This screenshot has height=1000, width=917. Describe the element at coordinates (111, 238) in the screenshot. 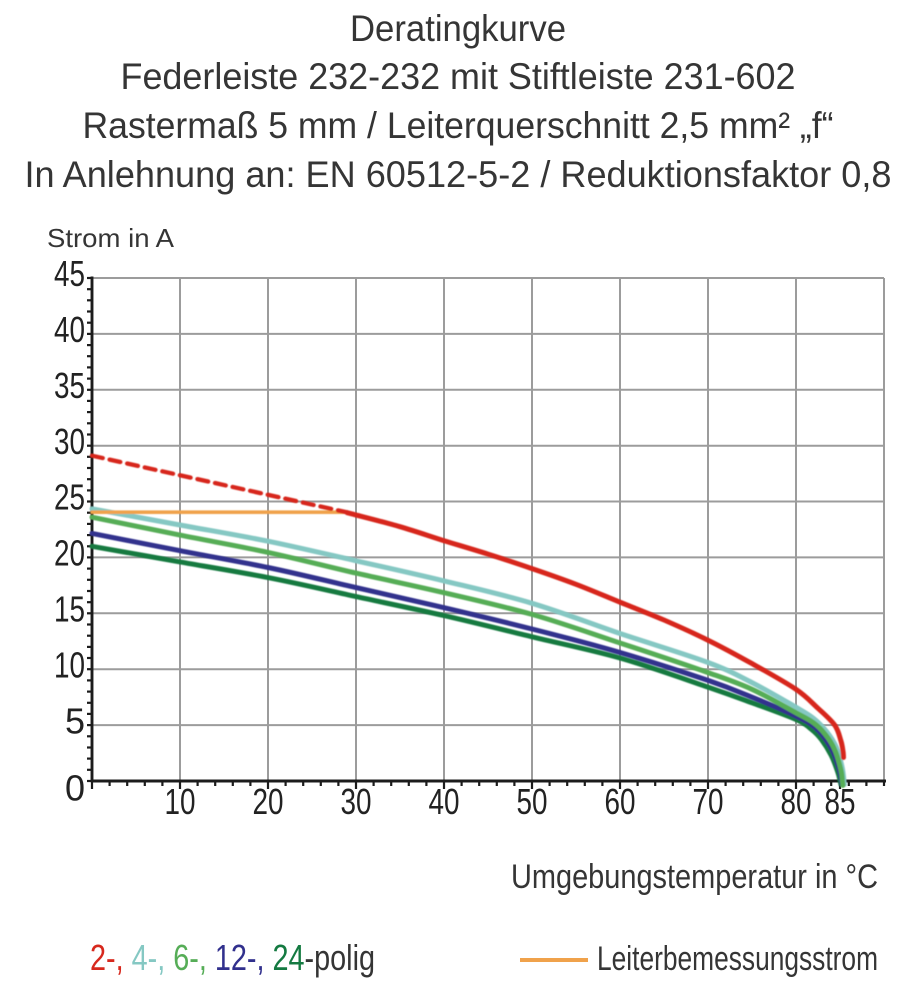

I see `svg-text: Strom in A` at that location.